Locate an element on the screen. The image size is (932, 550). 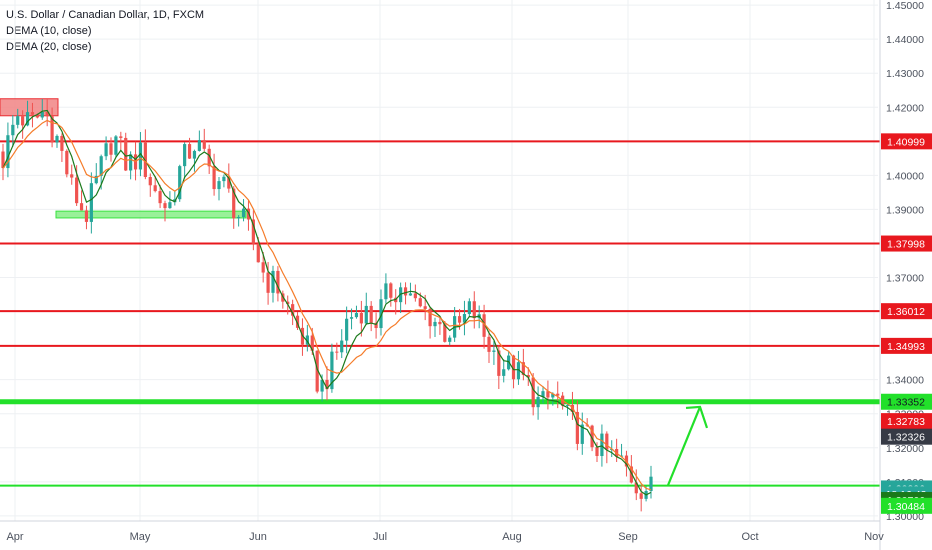
axis-price-label: 1.32783 is located at coordinates (906, 422).